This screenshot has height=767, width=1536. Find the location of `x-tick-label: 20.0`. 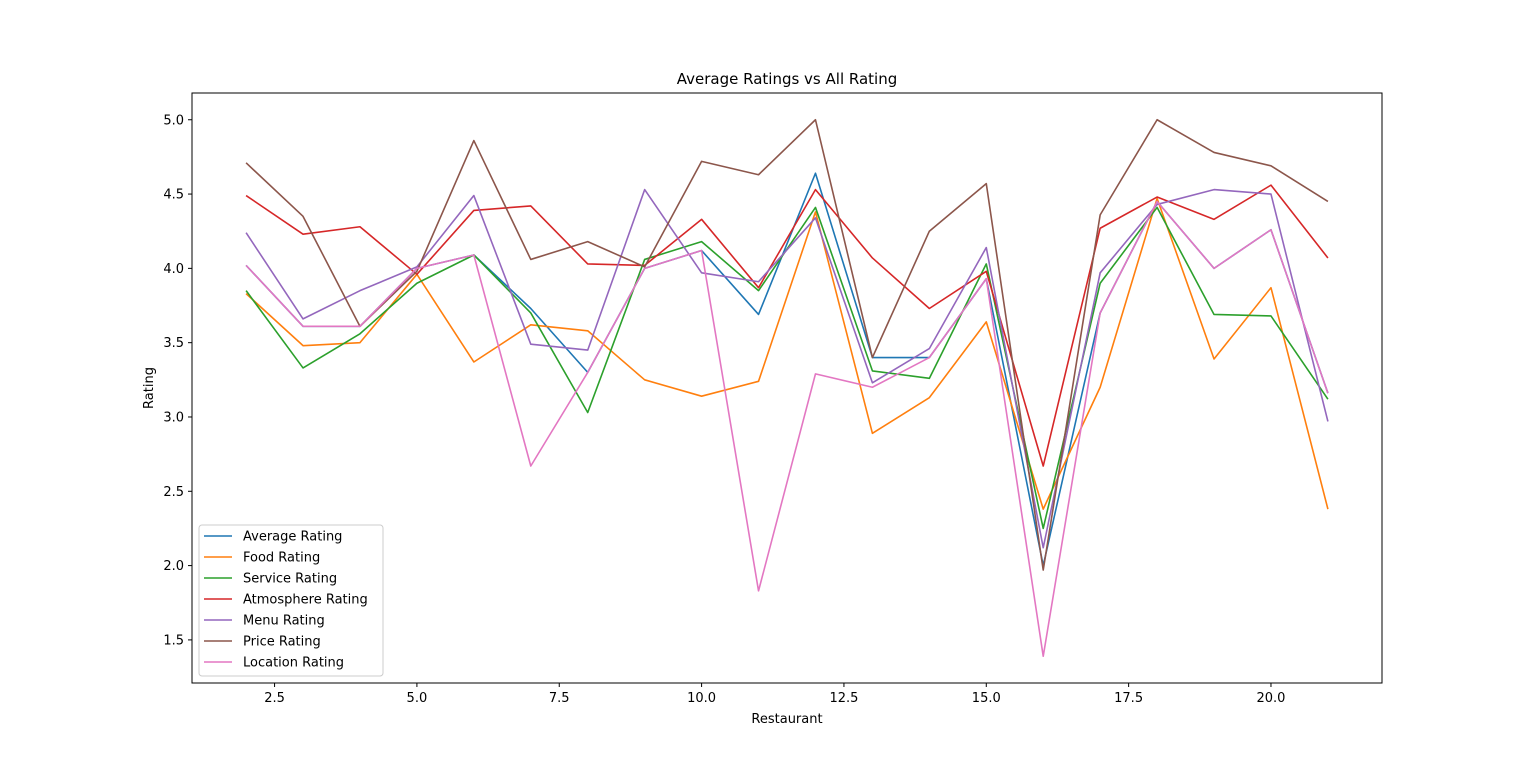

x-tick-label: 20.0 is located at coordinates (1270, 698).